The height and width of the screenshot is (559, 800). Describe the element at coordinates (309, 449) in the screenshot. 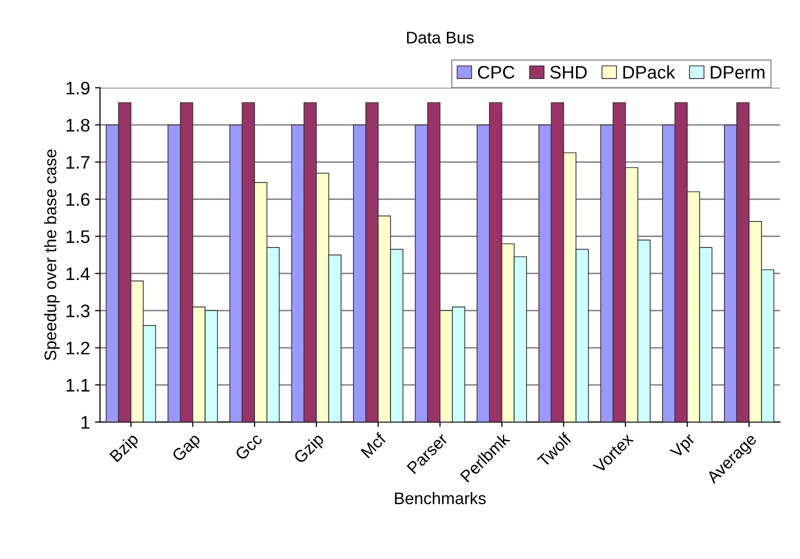

I see `x-tick-label: Gzip` at that location.